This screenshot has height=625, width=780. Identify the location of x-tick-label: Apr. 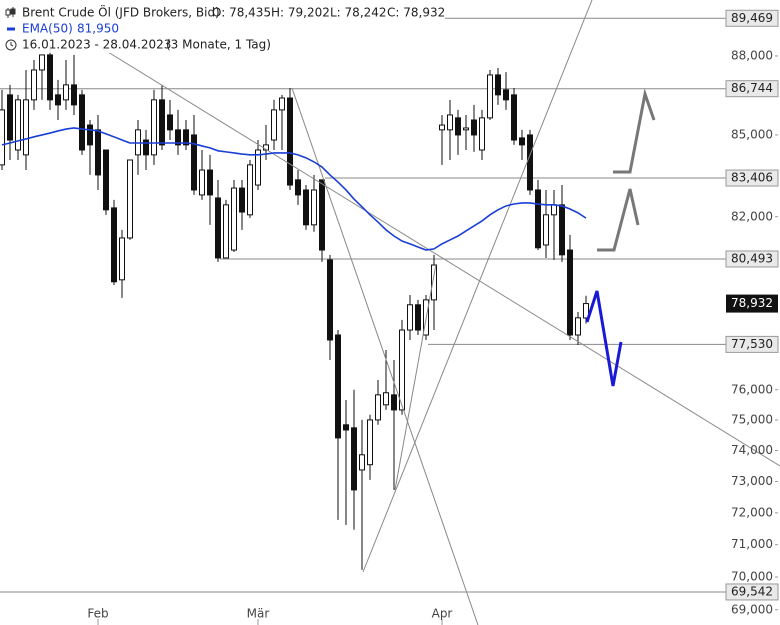
(442, 614).